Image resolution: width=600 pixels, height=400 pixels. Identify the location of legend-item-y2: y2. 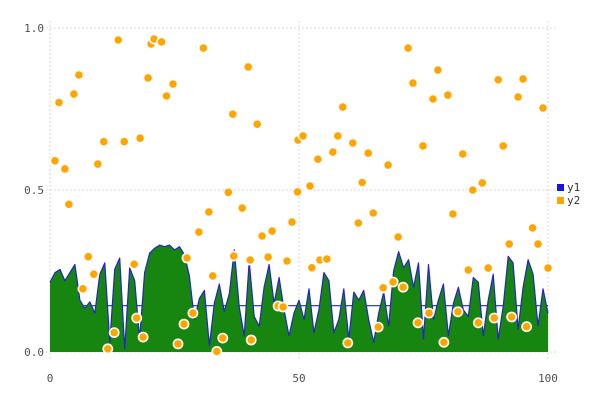
(568, 200).